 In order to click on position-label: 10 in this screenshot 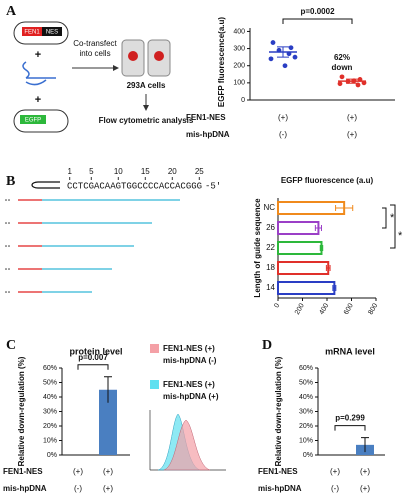, I will do `click(118, 171)`.